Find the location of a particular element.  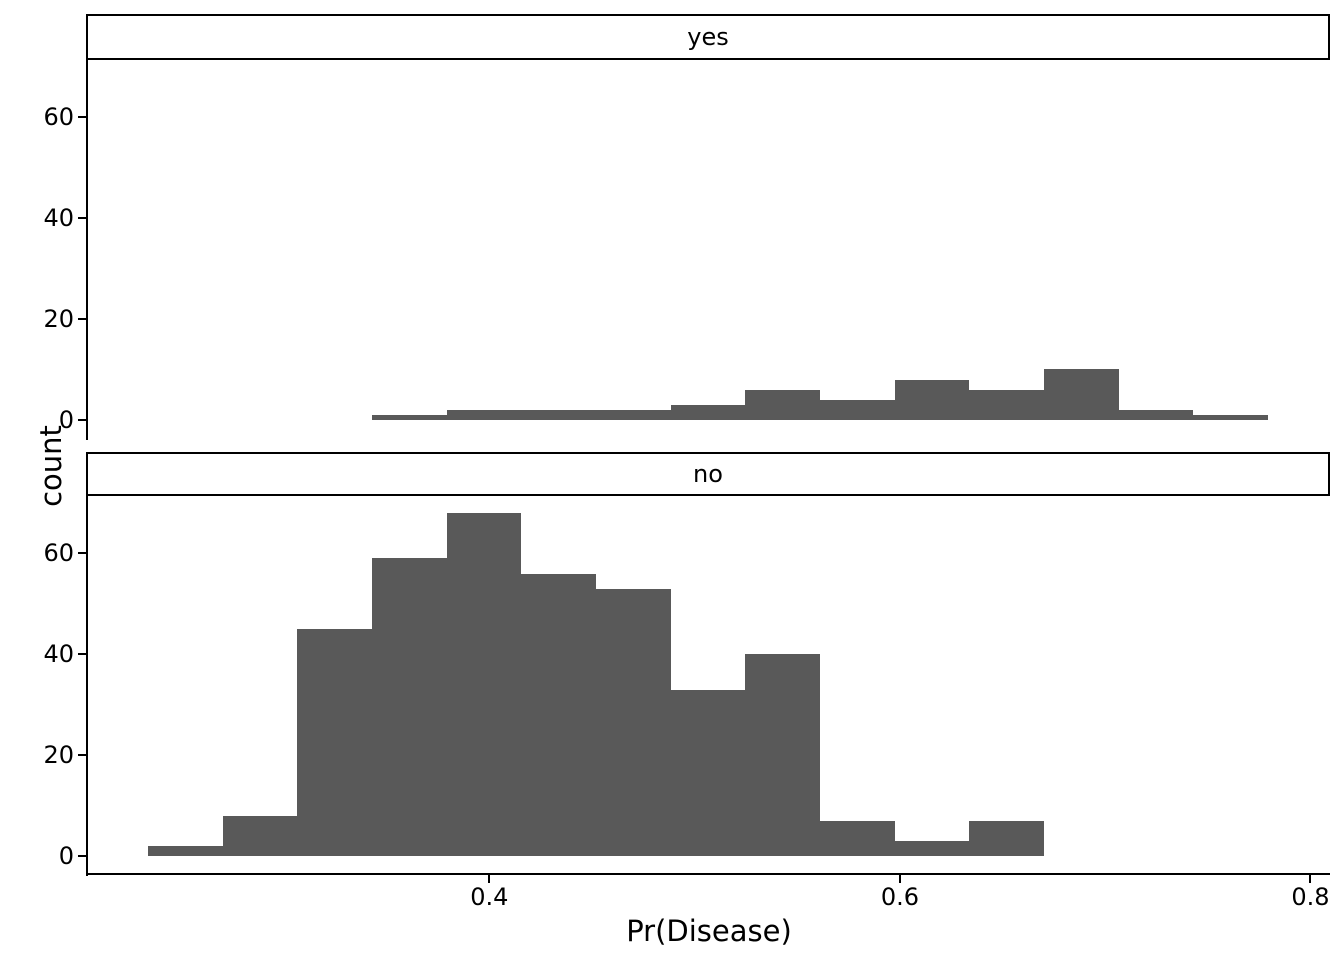

y-axis-title: count is located at coordinates (51, 466).